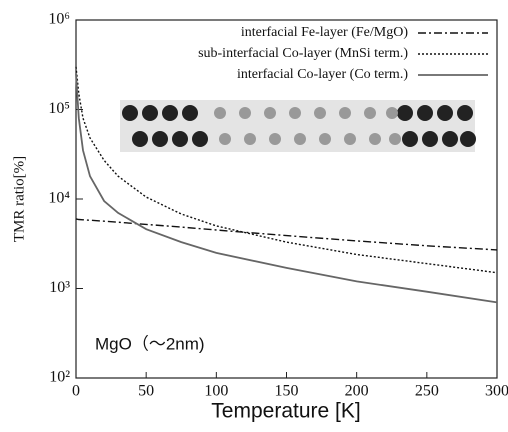 Image resolution: width=508 pixels, height=432 pixels. What do you see at coordinates (303, 53) in the screenshot?
I see `legend-label: sub-interfacial Co-layer (MnSi term.)` at bounding box center [303, 53].